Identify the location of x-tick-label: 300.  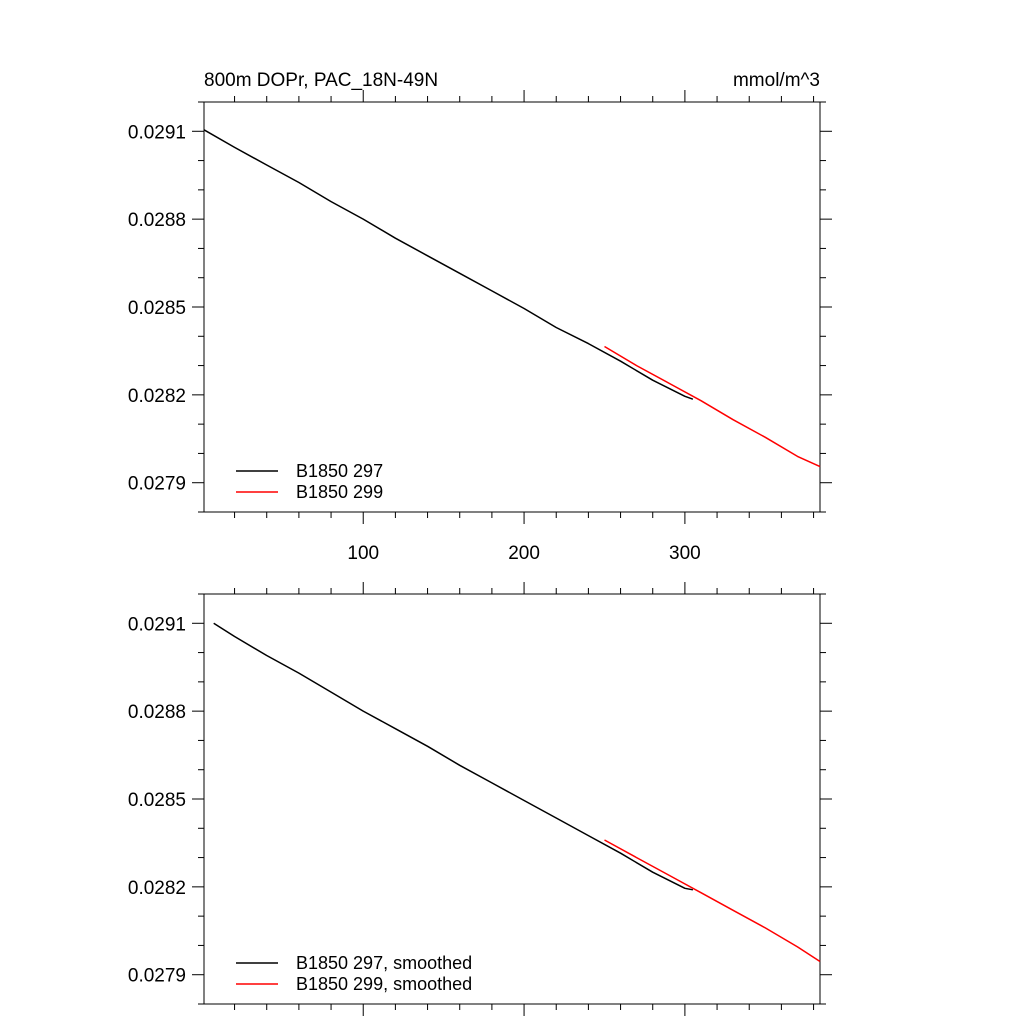
(685, 553).